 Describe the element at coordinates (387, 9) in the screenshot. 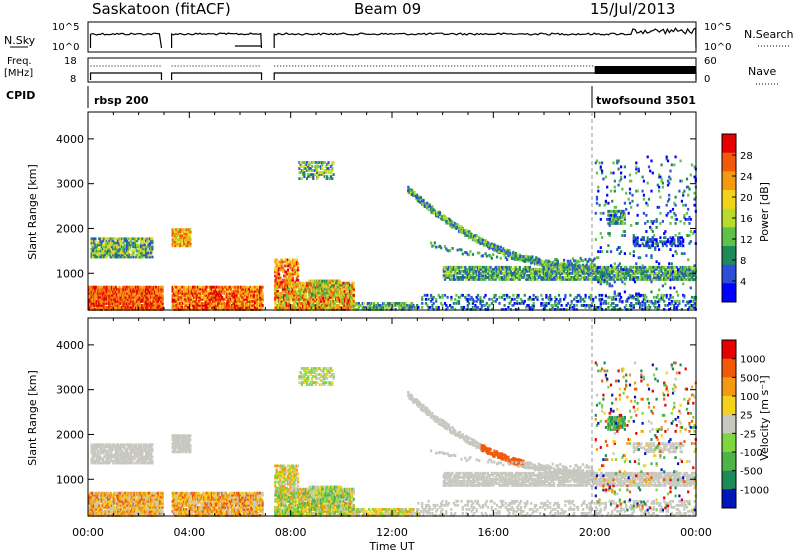

I see `beam-title: Beam 09` at that location.